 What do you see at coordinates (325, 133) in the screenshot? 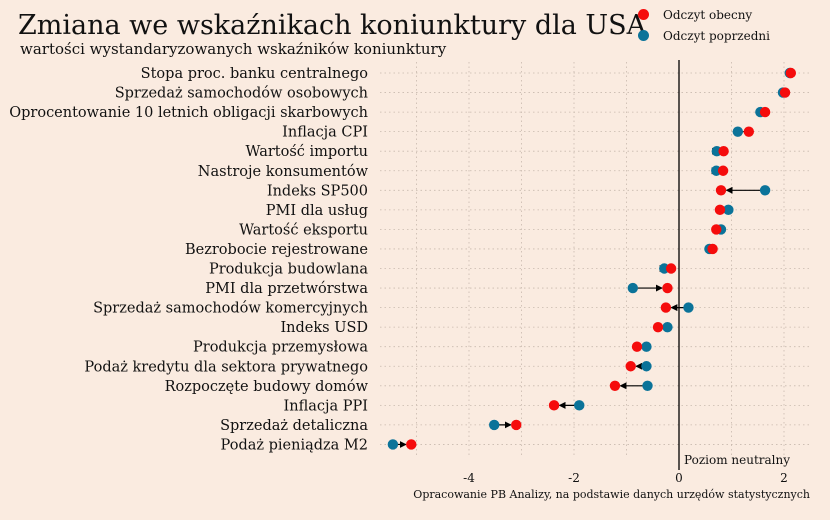
I see `category-label: Inflacja CPI` at bounding box center [325, 133].